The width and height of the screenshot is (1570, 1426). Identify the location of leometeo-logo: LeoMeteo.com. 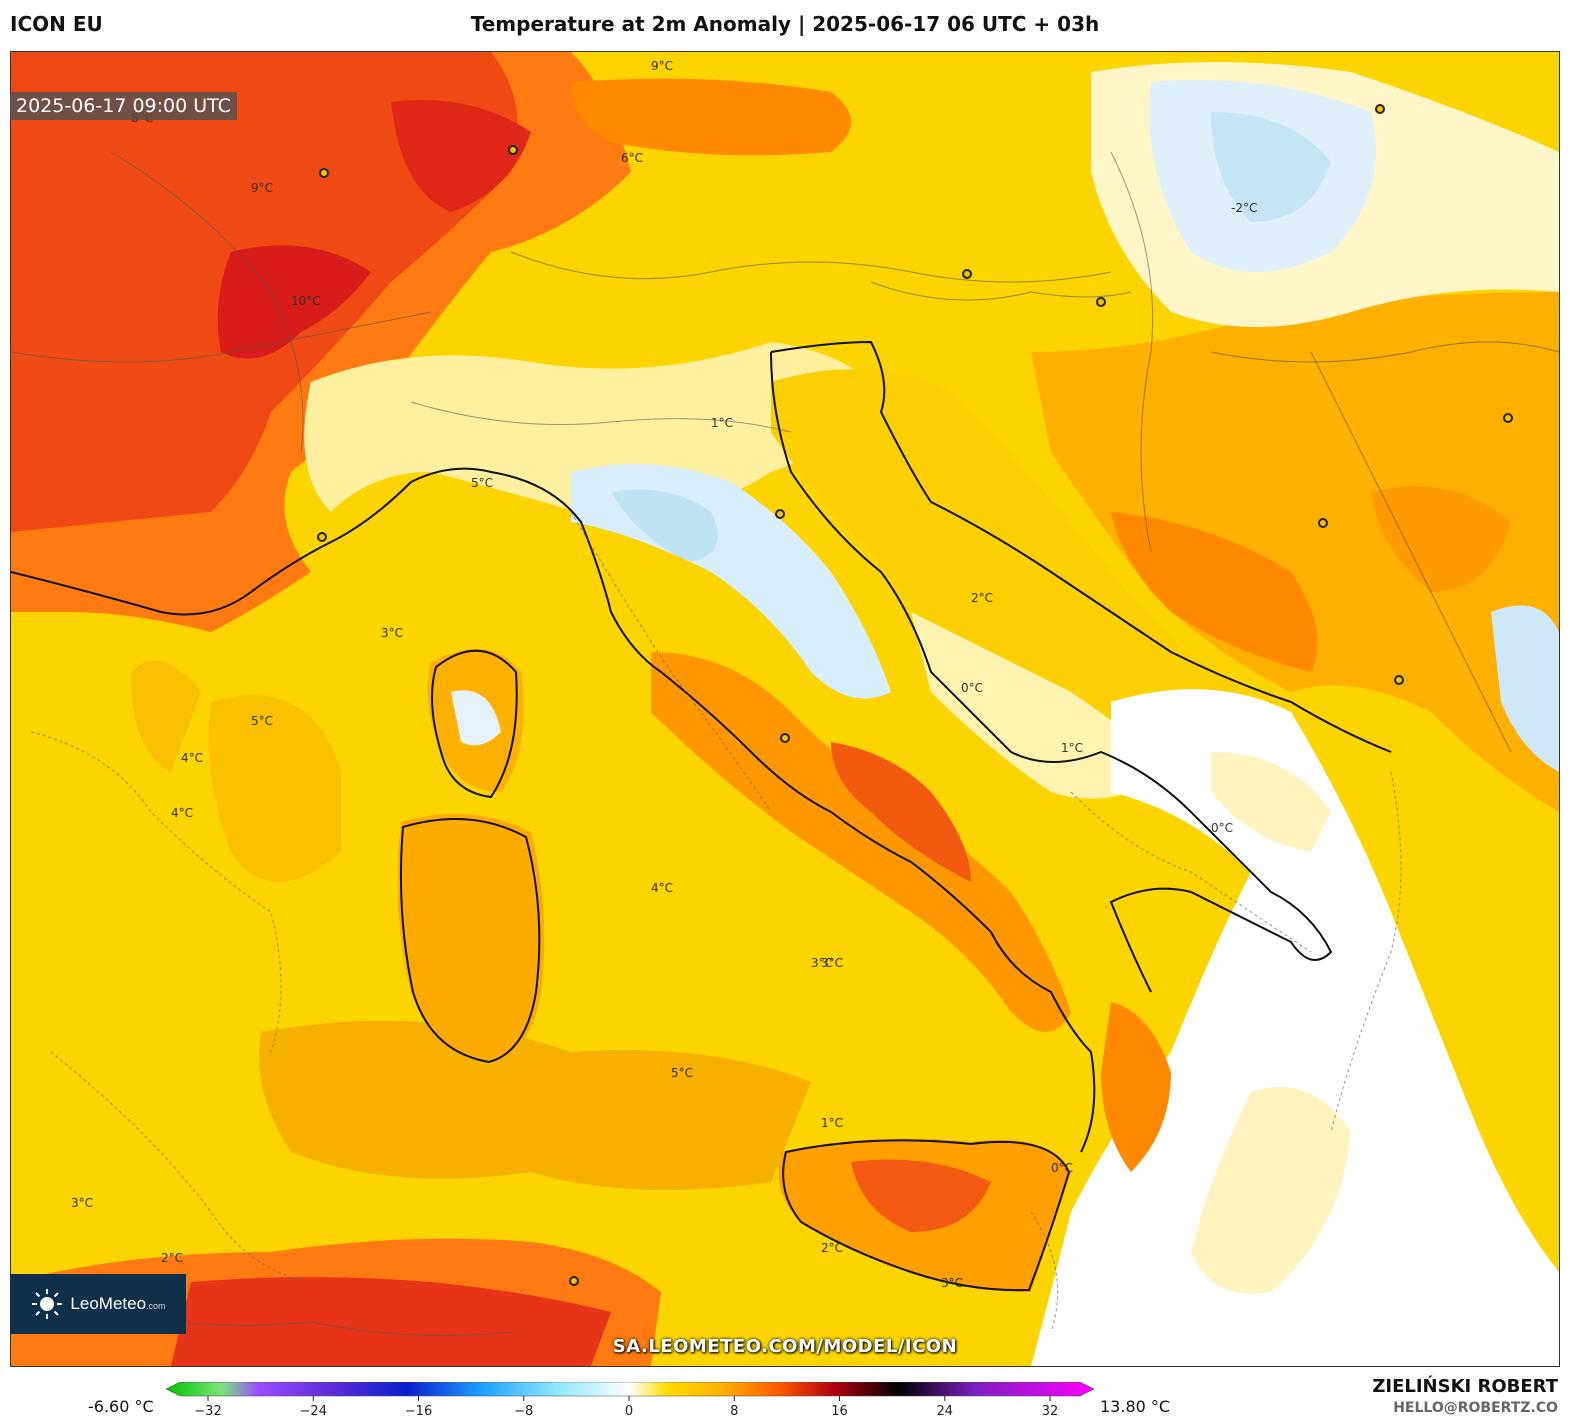
(98, 1304).